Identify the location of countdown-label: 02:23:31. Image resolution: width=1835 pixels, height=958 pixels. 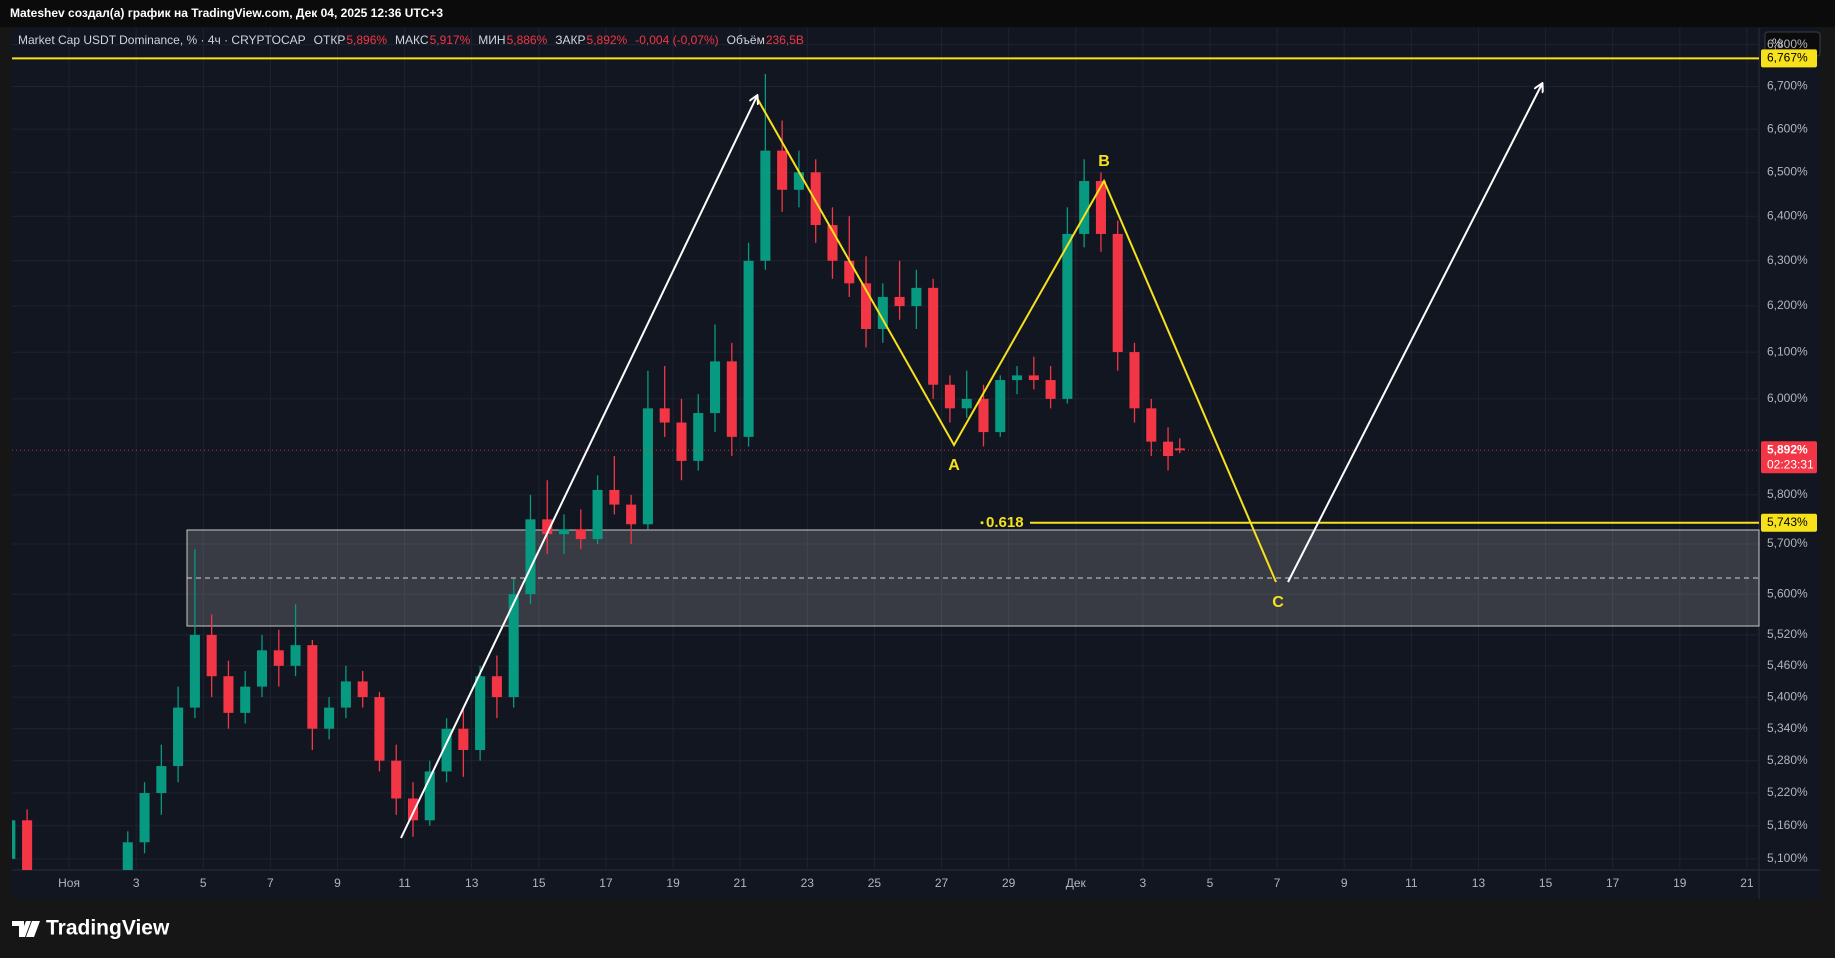
(1790, 464).